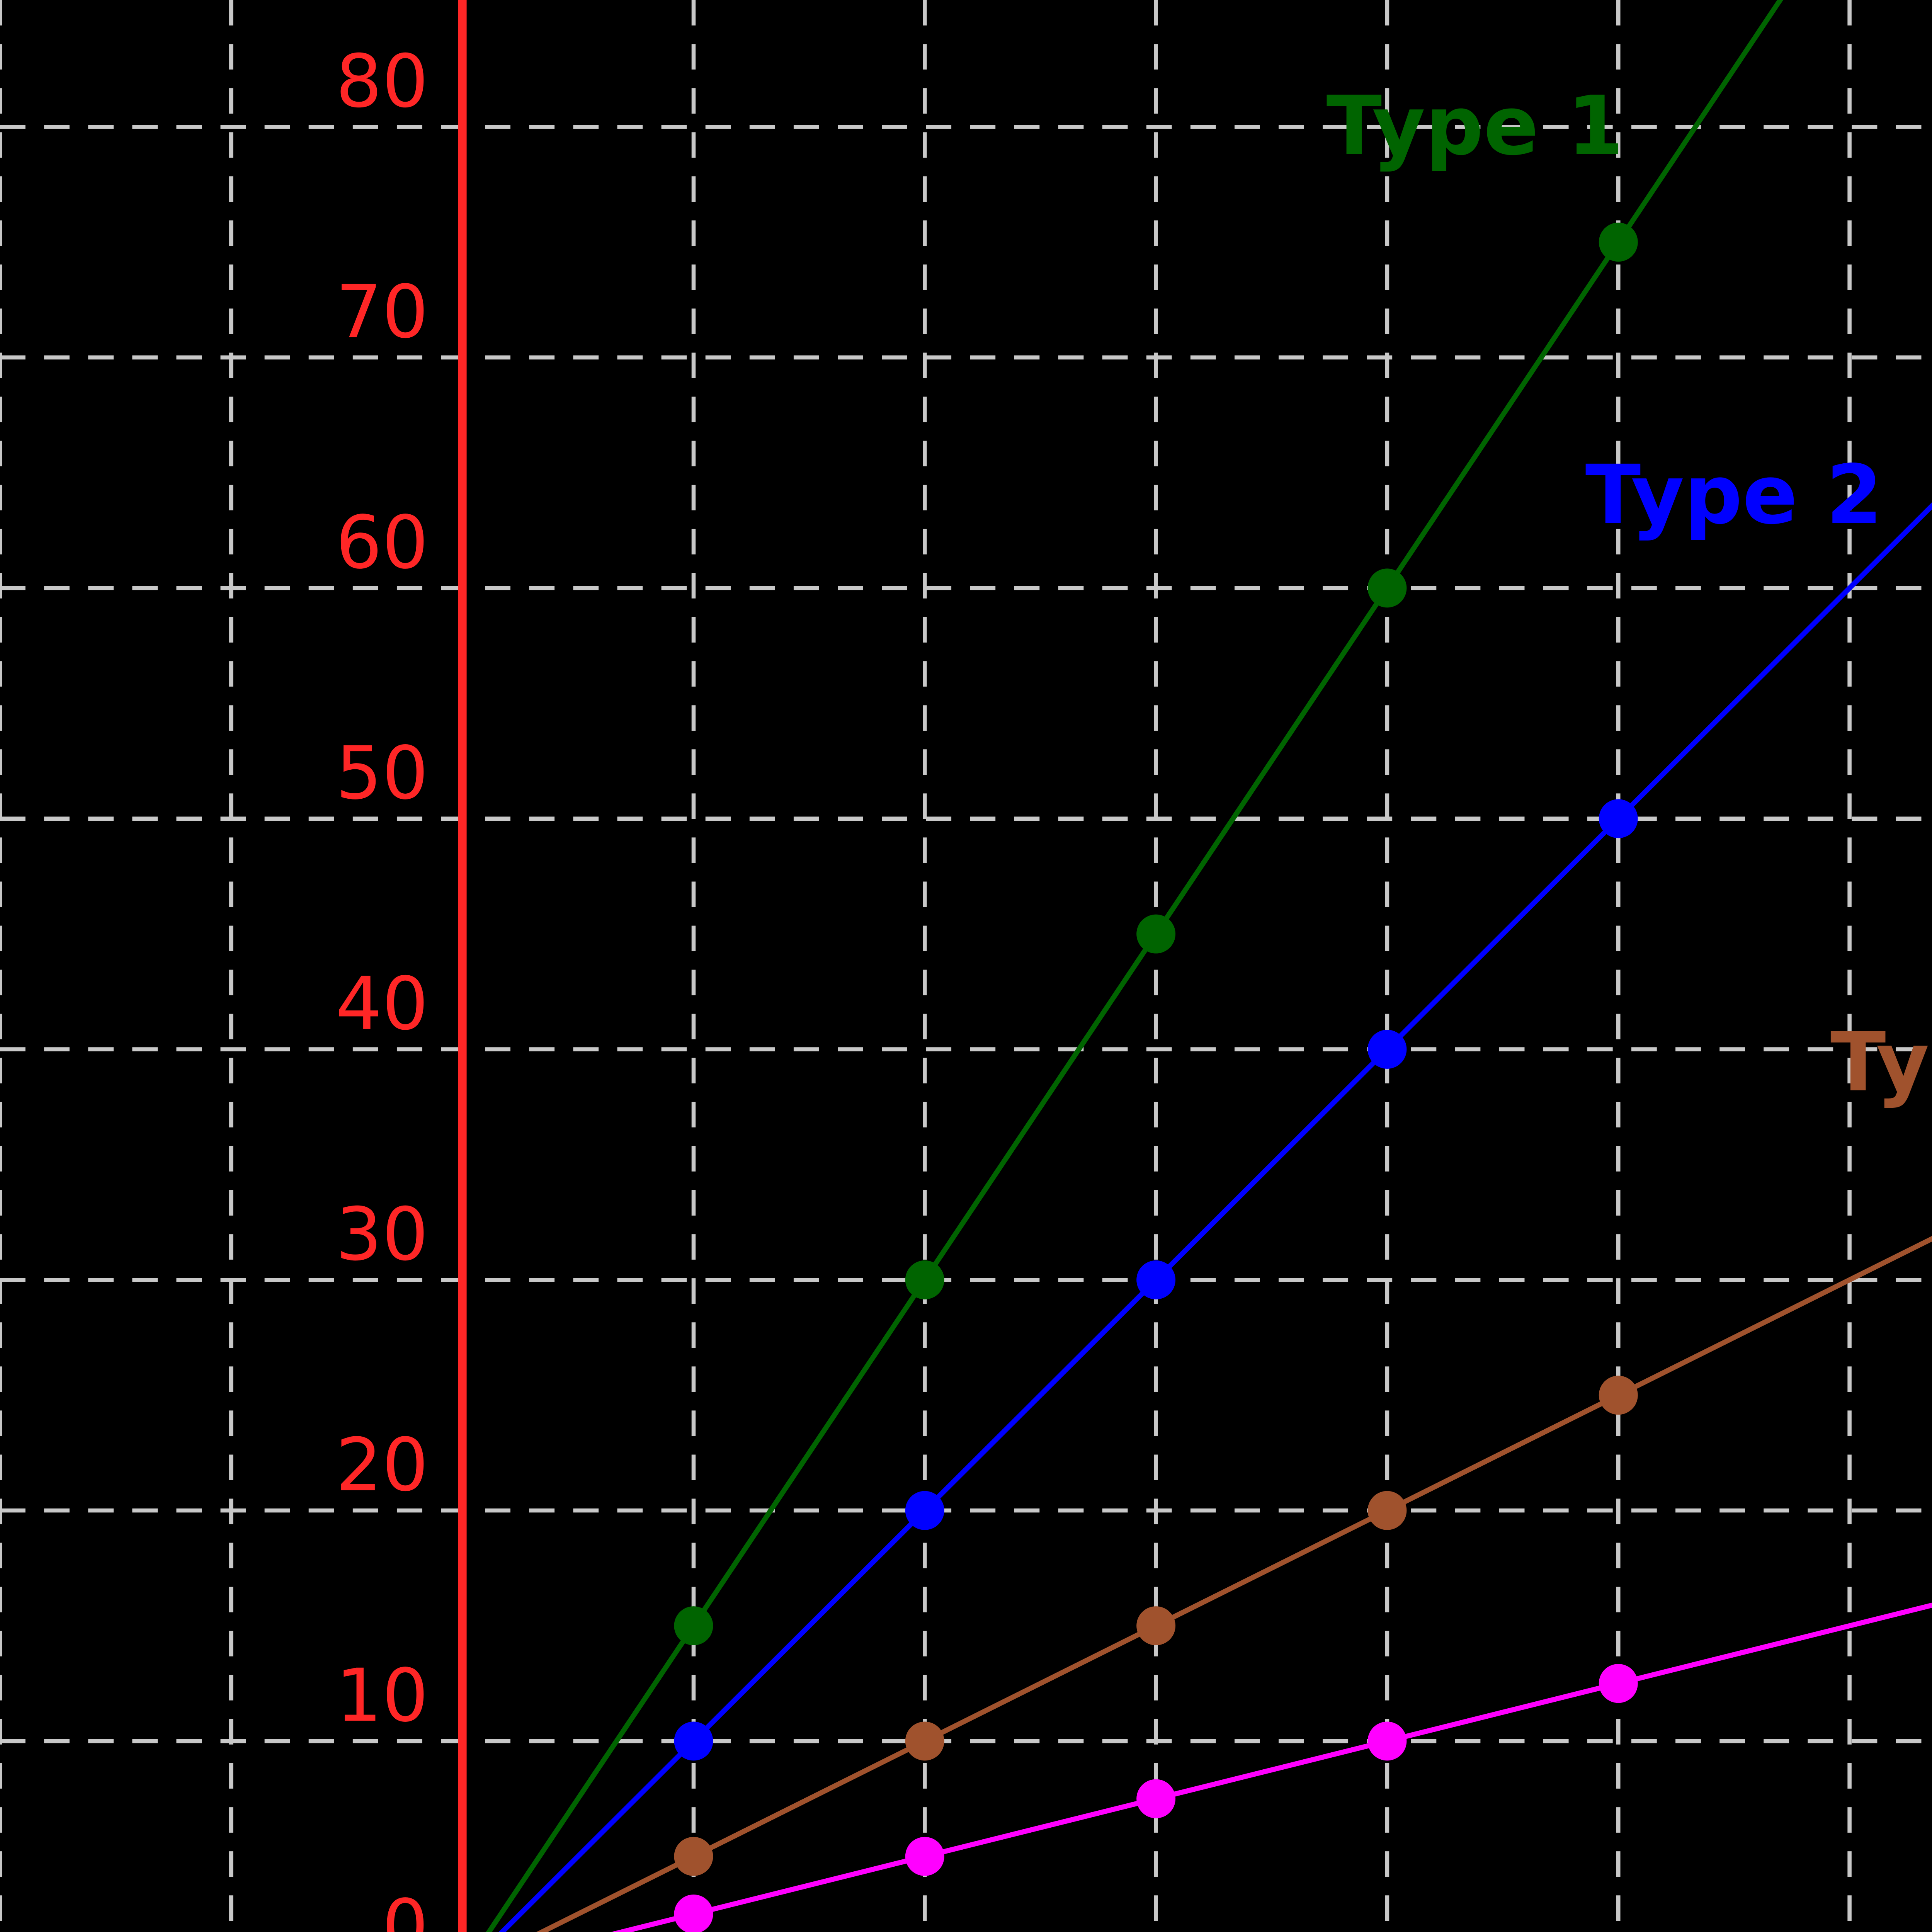 The image size is (1932, 1932). I want to click on y-tick-label: 80, so click(383, 82).